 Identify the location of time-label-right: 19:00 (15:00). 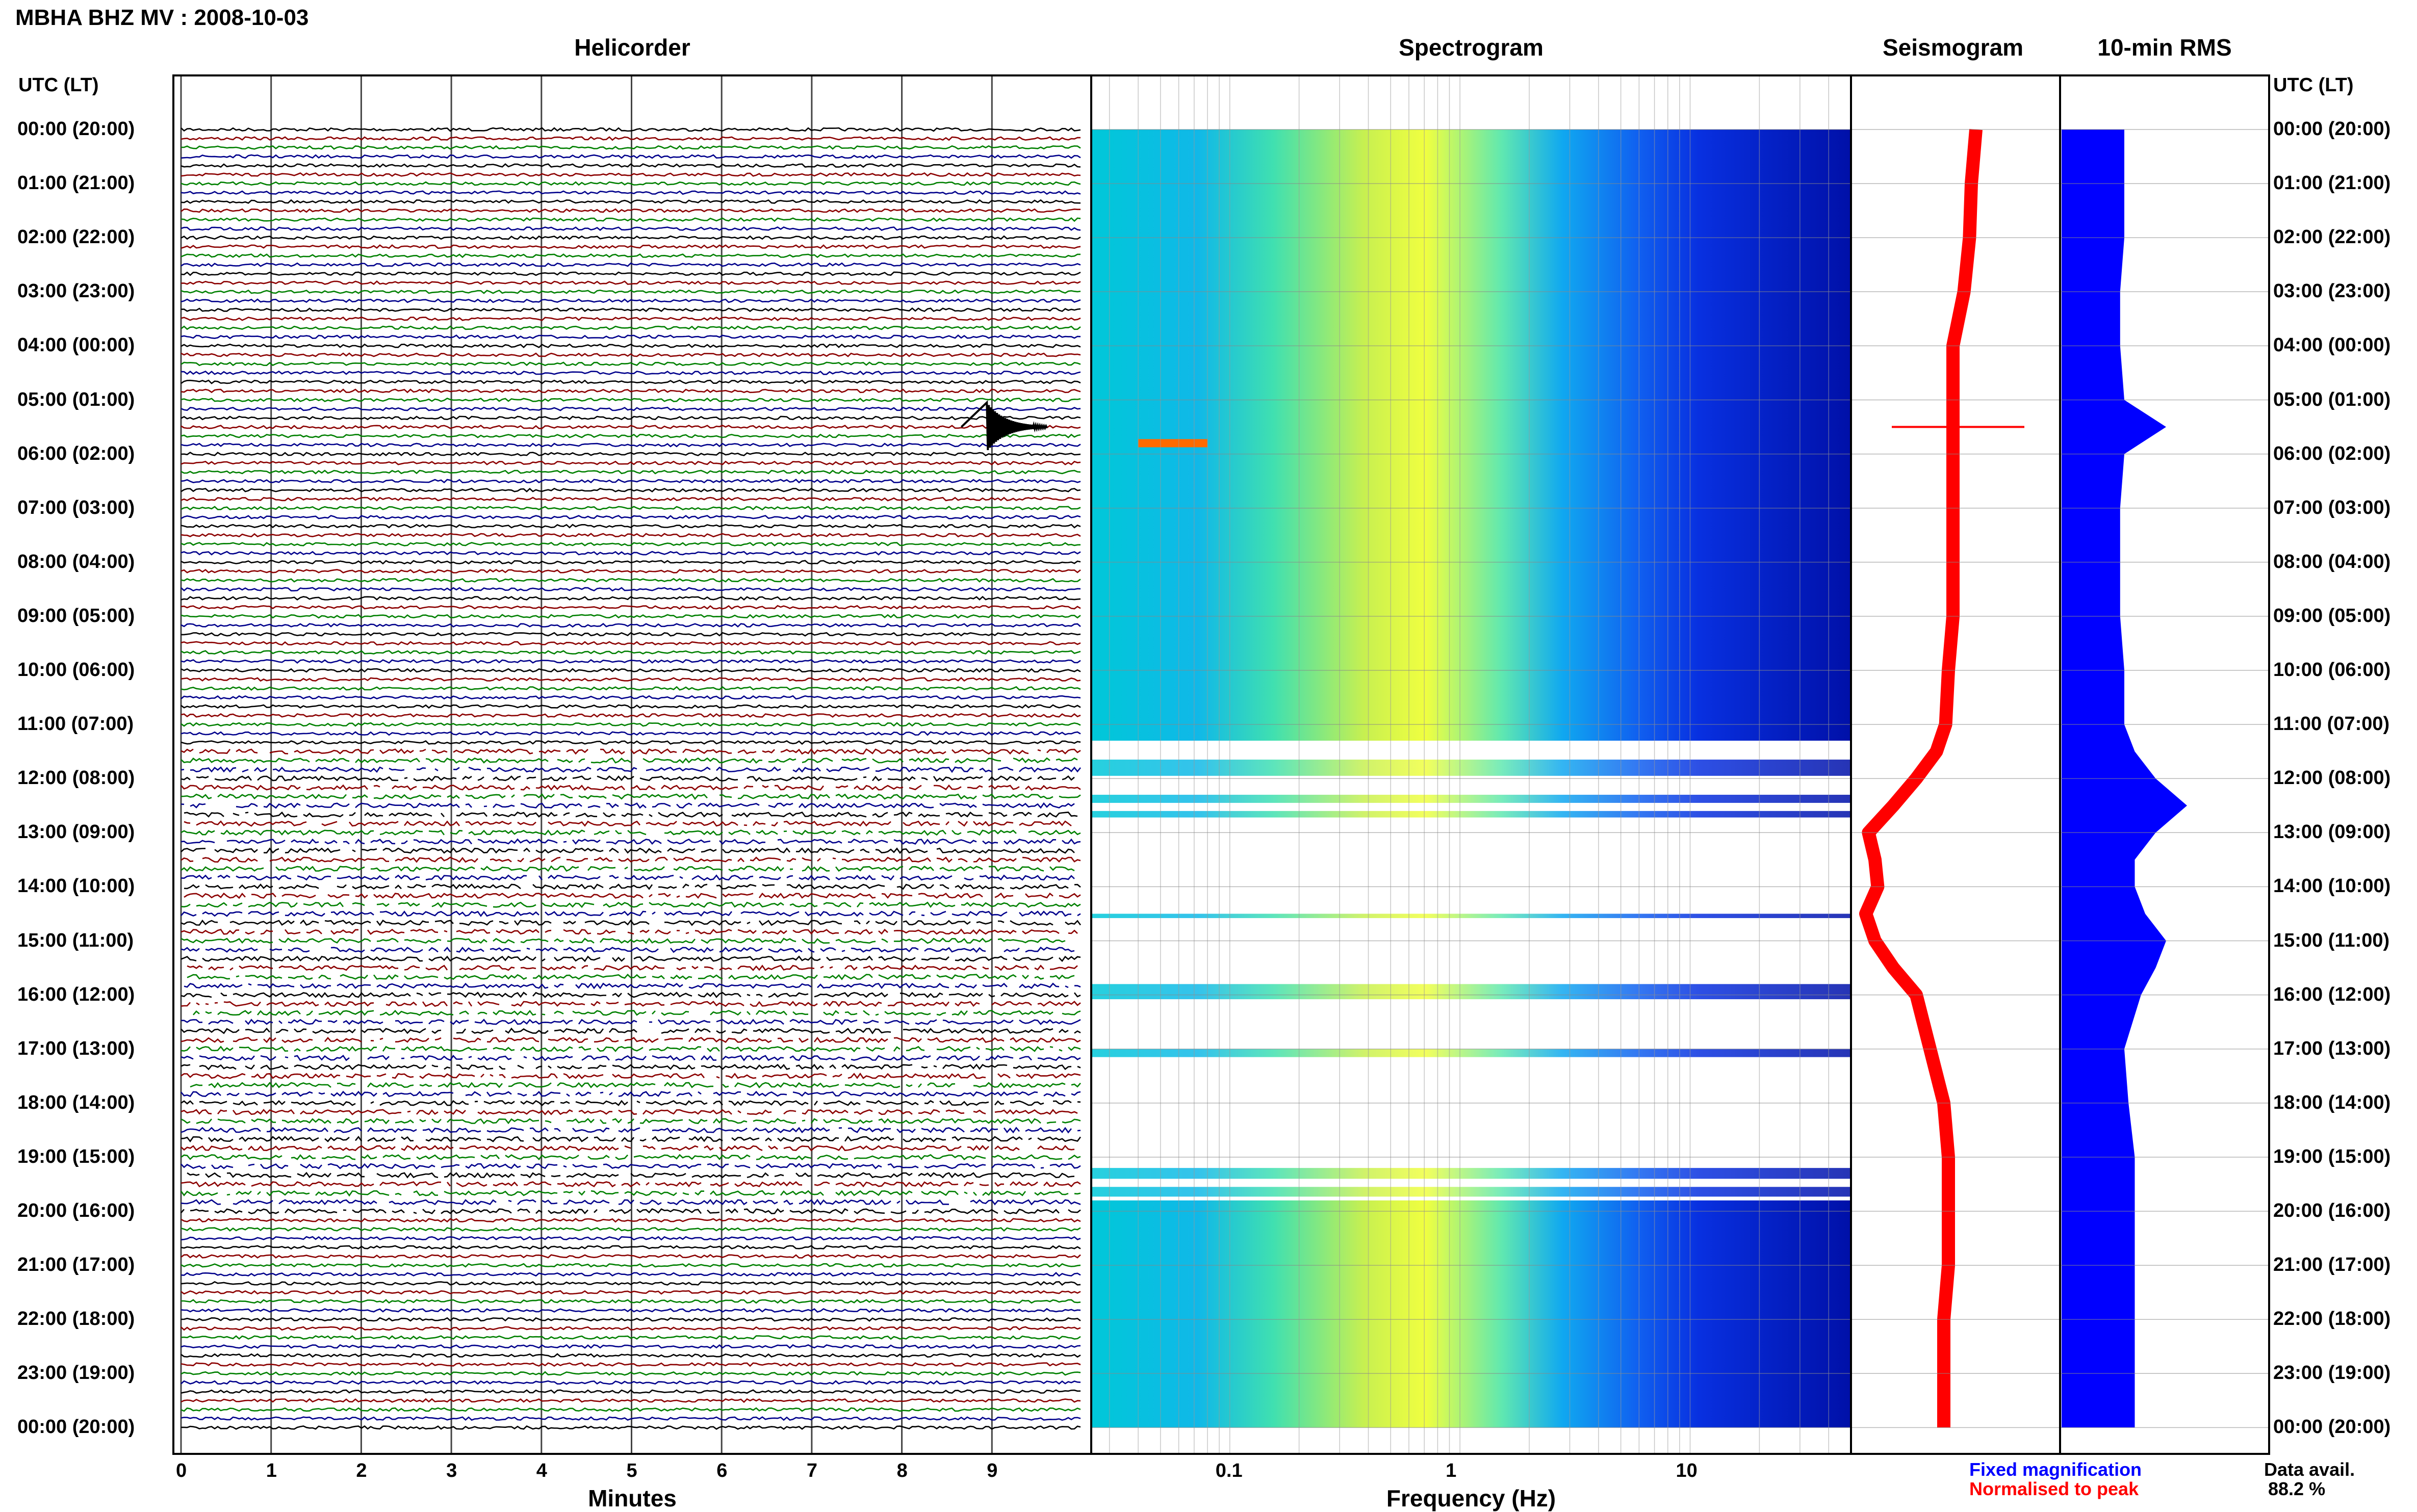
(2332, 1156).